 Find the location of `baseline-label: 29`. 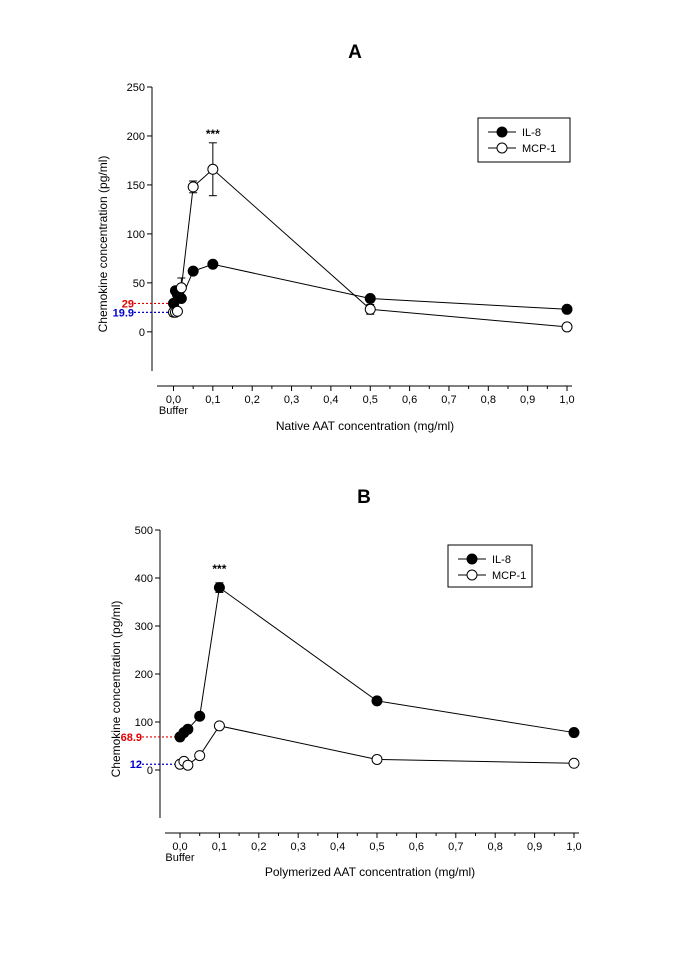

baseline-label: 29 is located at coordinates (128, 304).